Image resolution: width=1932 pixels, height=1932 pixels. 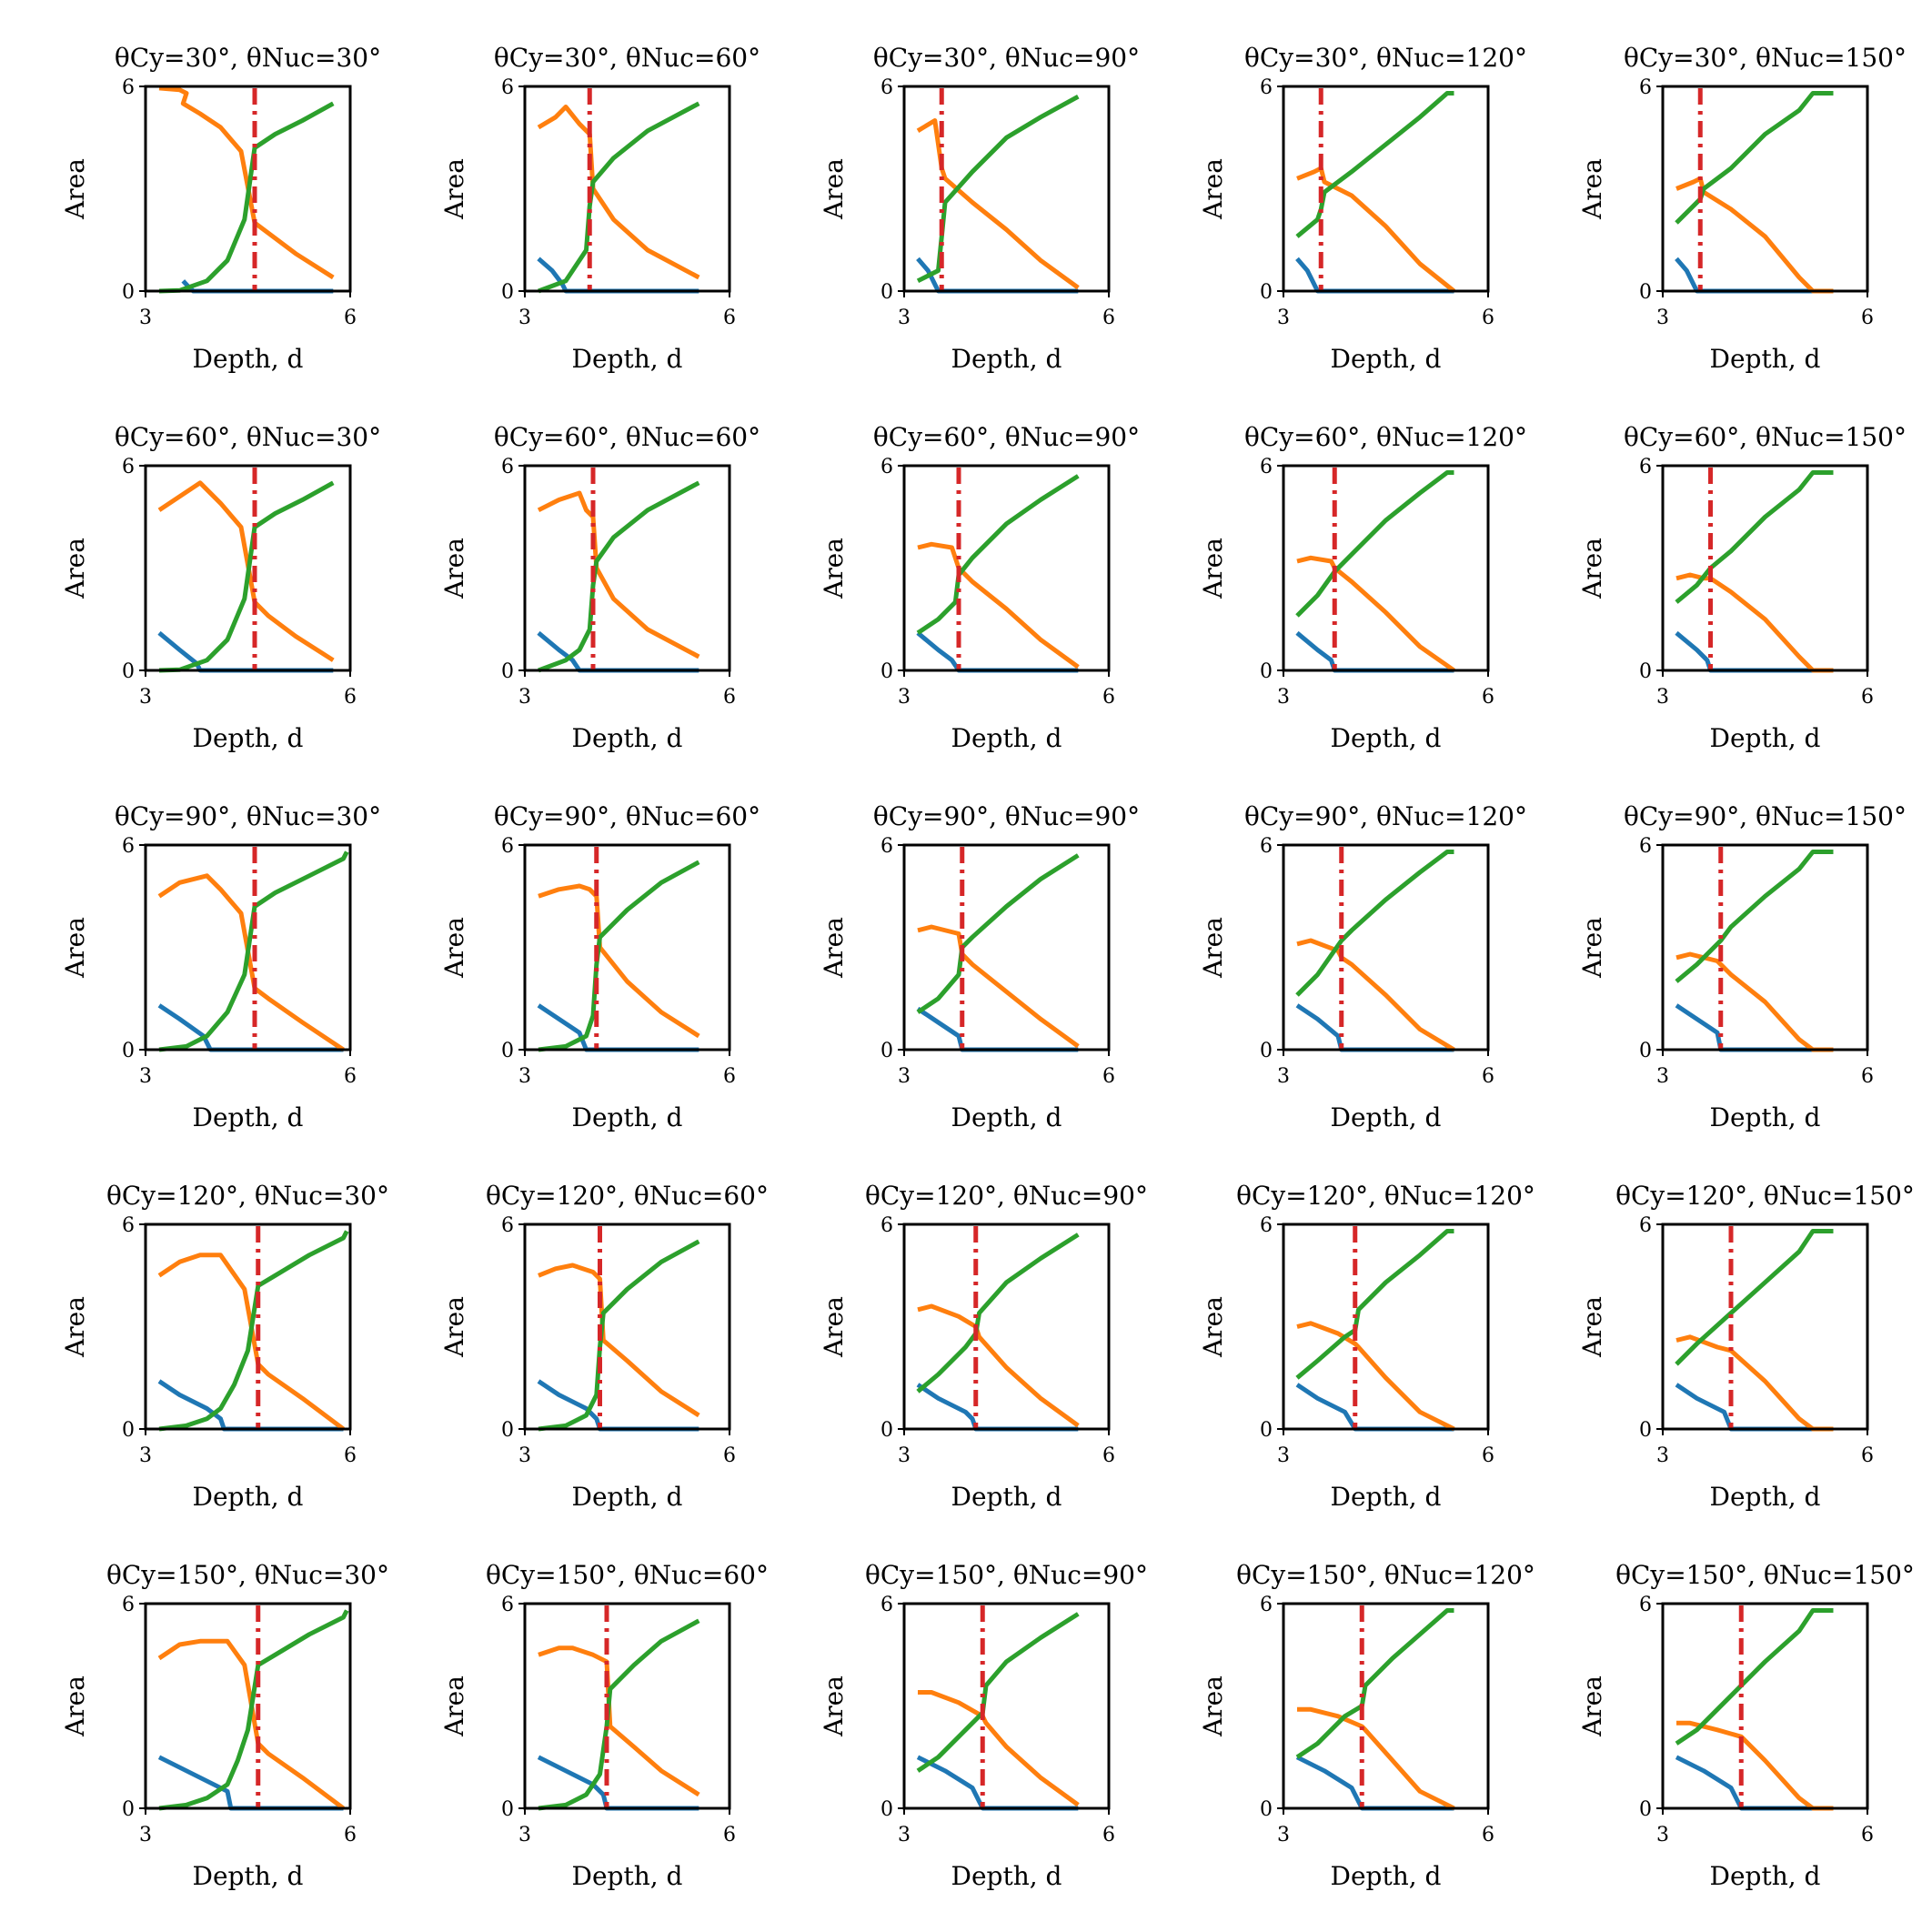 What do you see at coordinates (248, 816) in the screenshot?
I see `subplot-title: θCy=90°, θNuc=30°` at bounding box center [248, 816].